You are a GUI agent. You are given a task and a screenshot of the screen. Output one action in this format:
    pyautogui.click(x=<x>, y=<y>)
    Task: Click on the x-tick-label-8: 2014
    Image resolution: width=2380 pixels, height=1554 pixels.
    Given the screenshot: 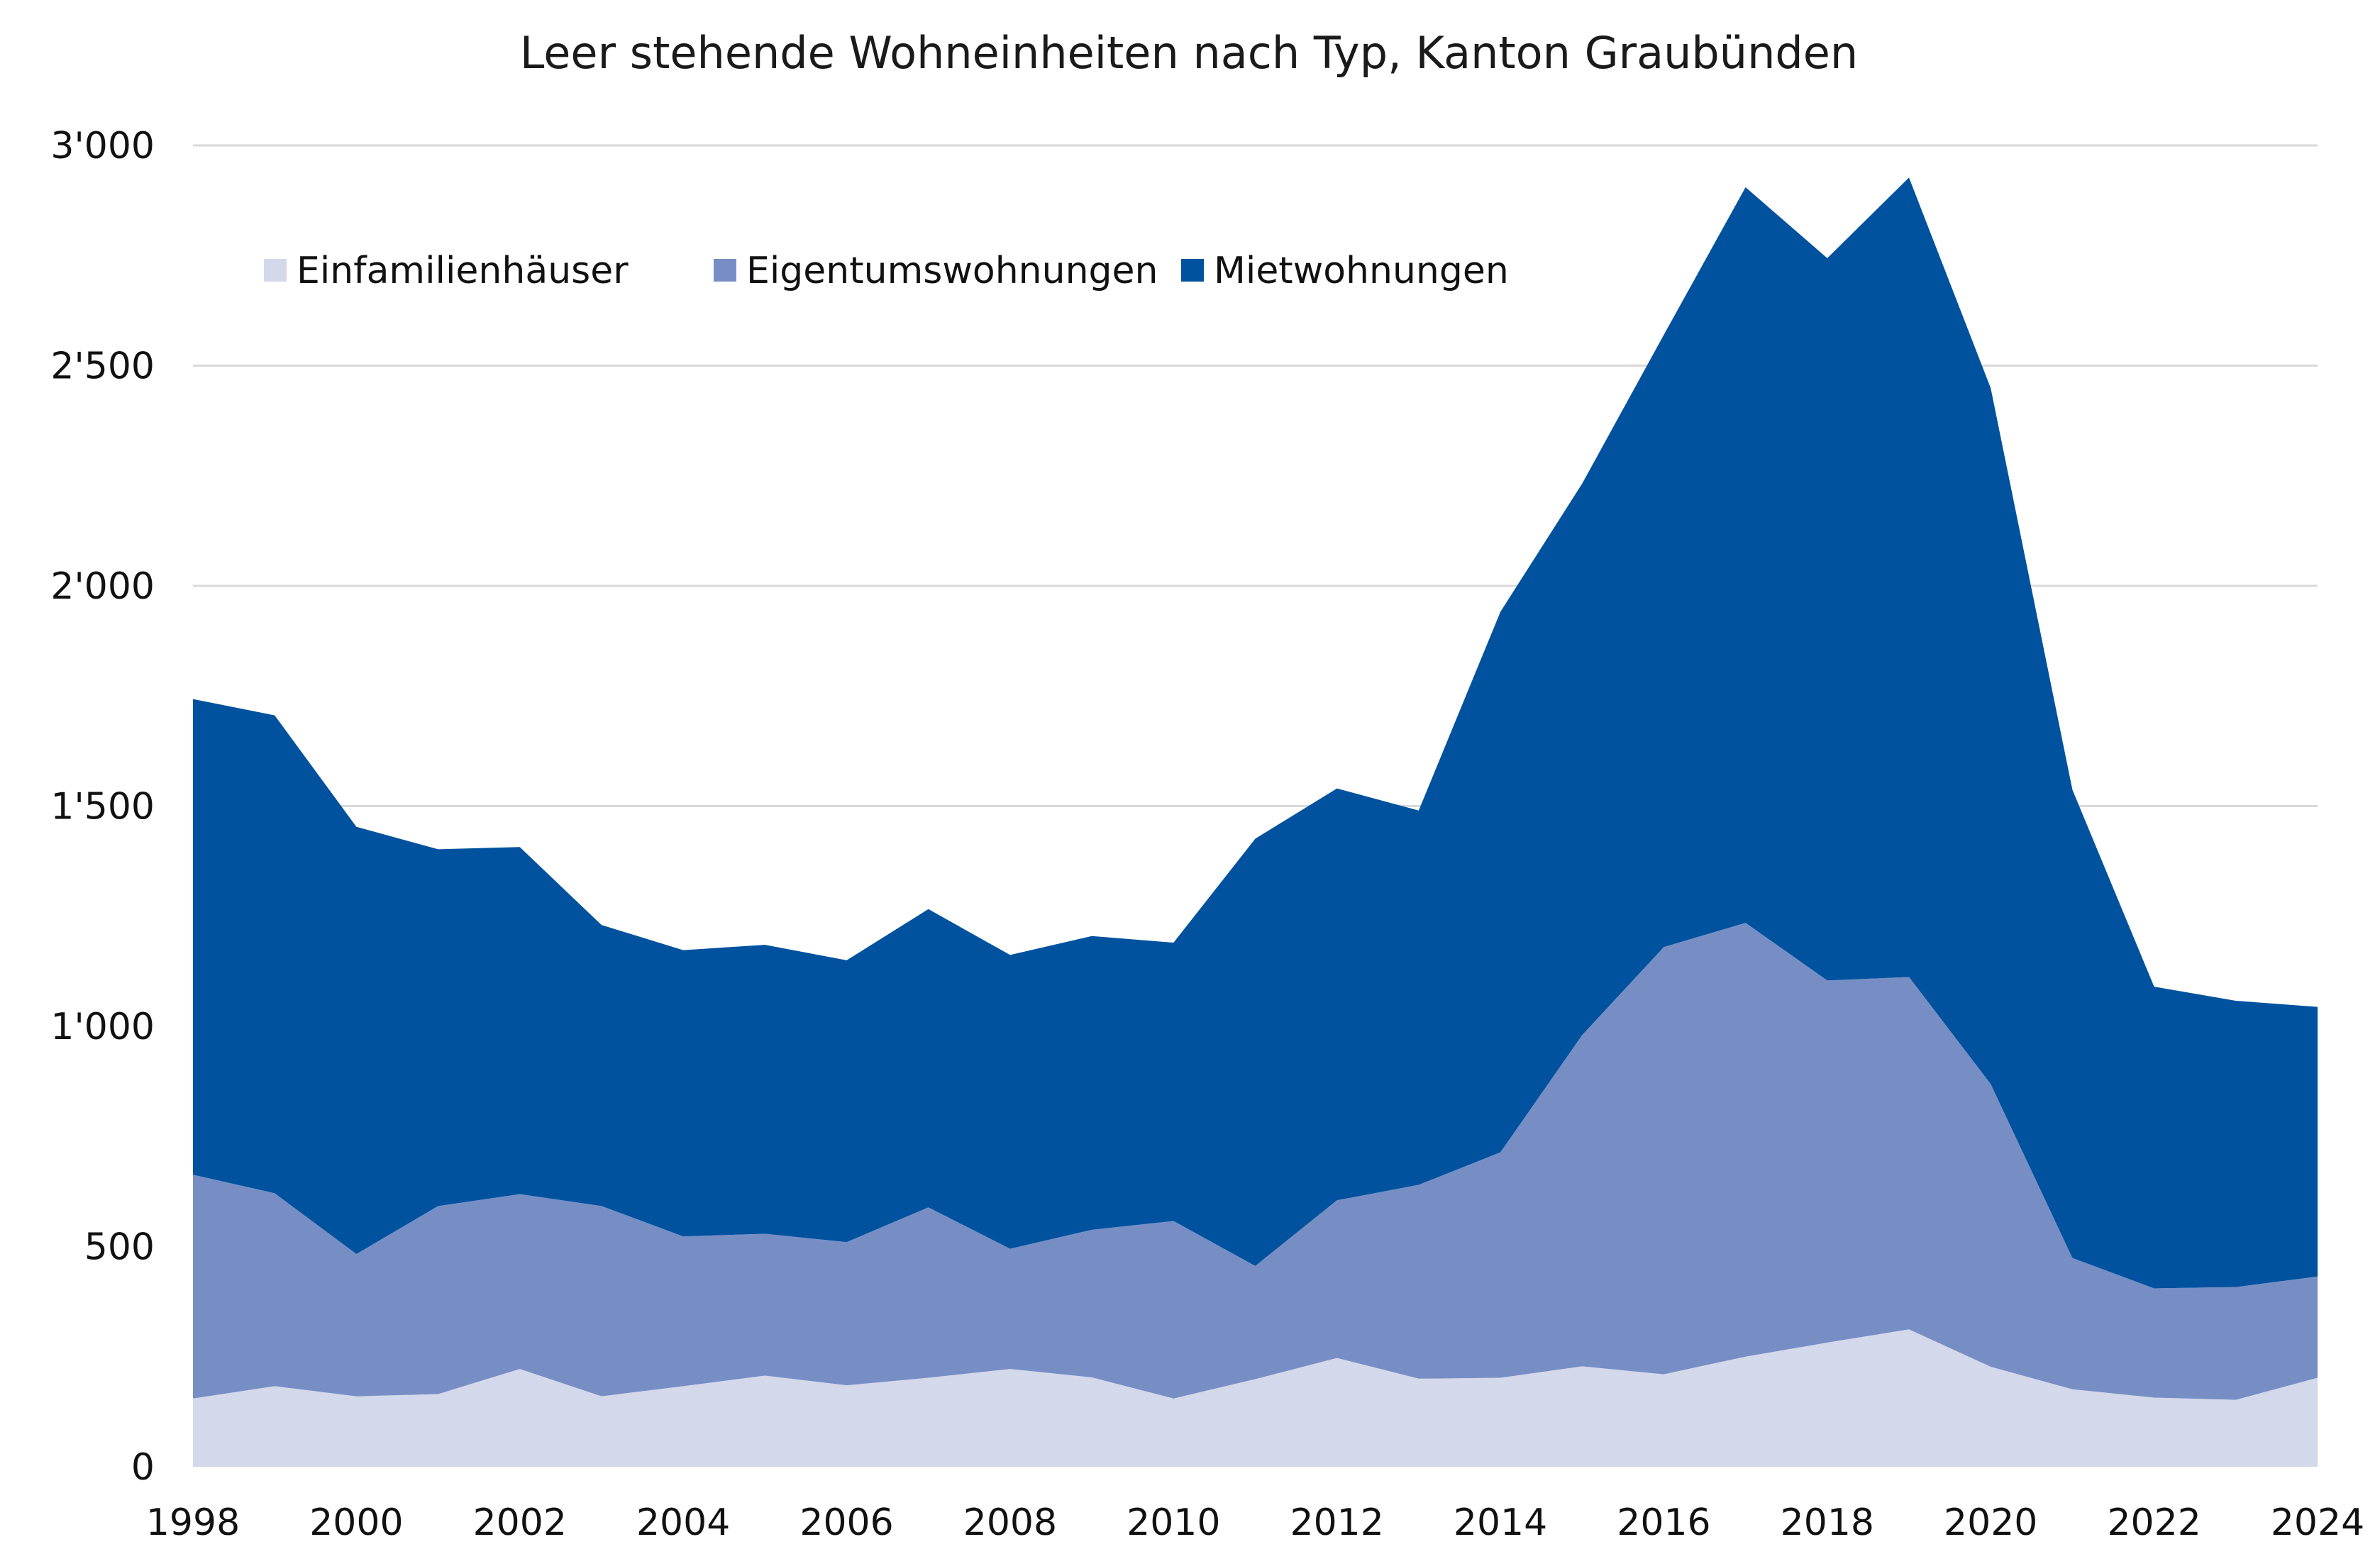 What is the action you would take?
    pyautogui.click(x=1500, y=1523)
    